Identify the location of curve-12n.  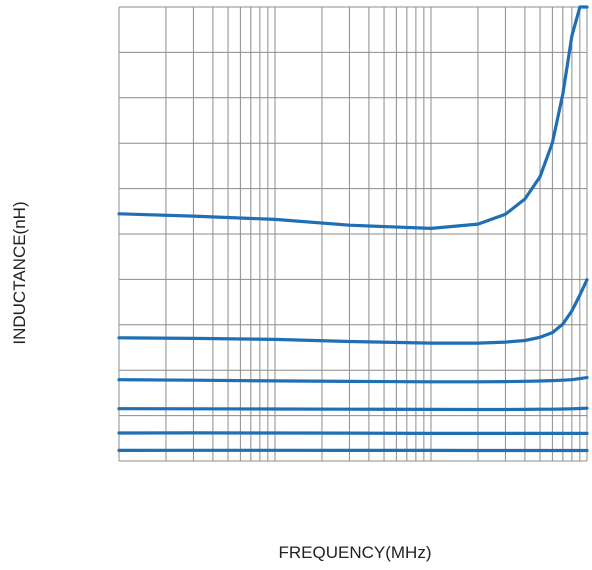
(353, 433).